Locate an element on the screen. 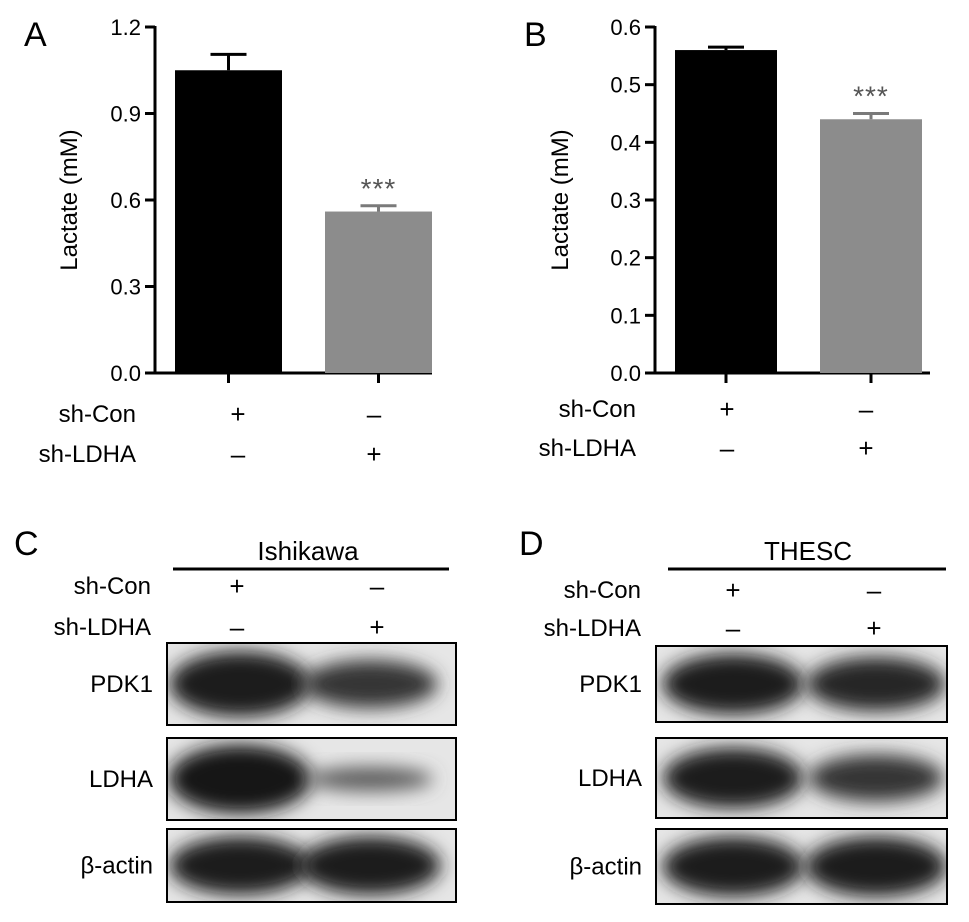  panel-letter-d: D is located at coordinates (531, 544).